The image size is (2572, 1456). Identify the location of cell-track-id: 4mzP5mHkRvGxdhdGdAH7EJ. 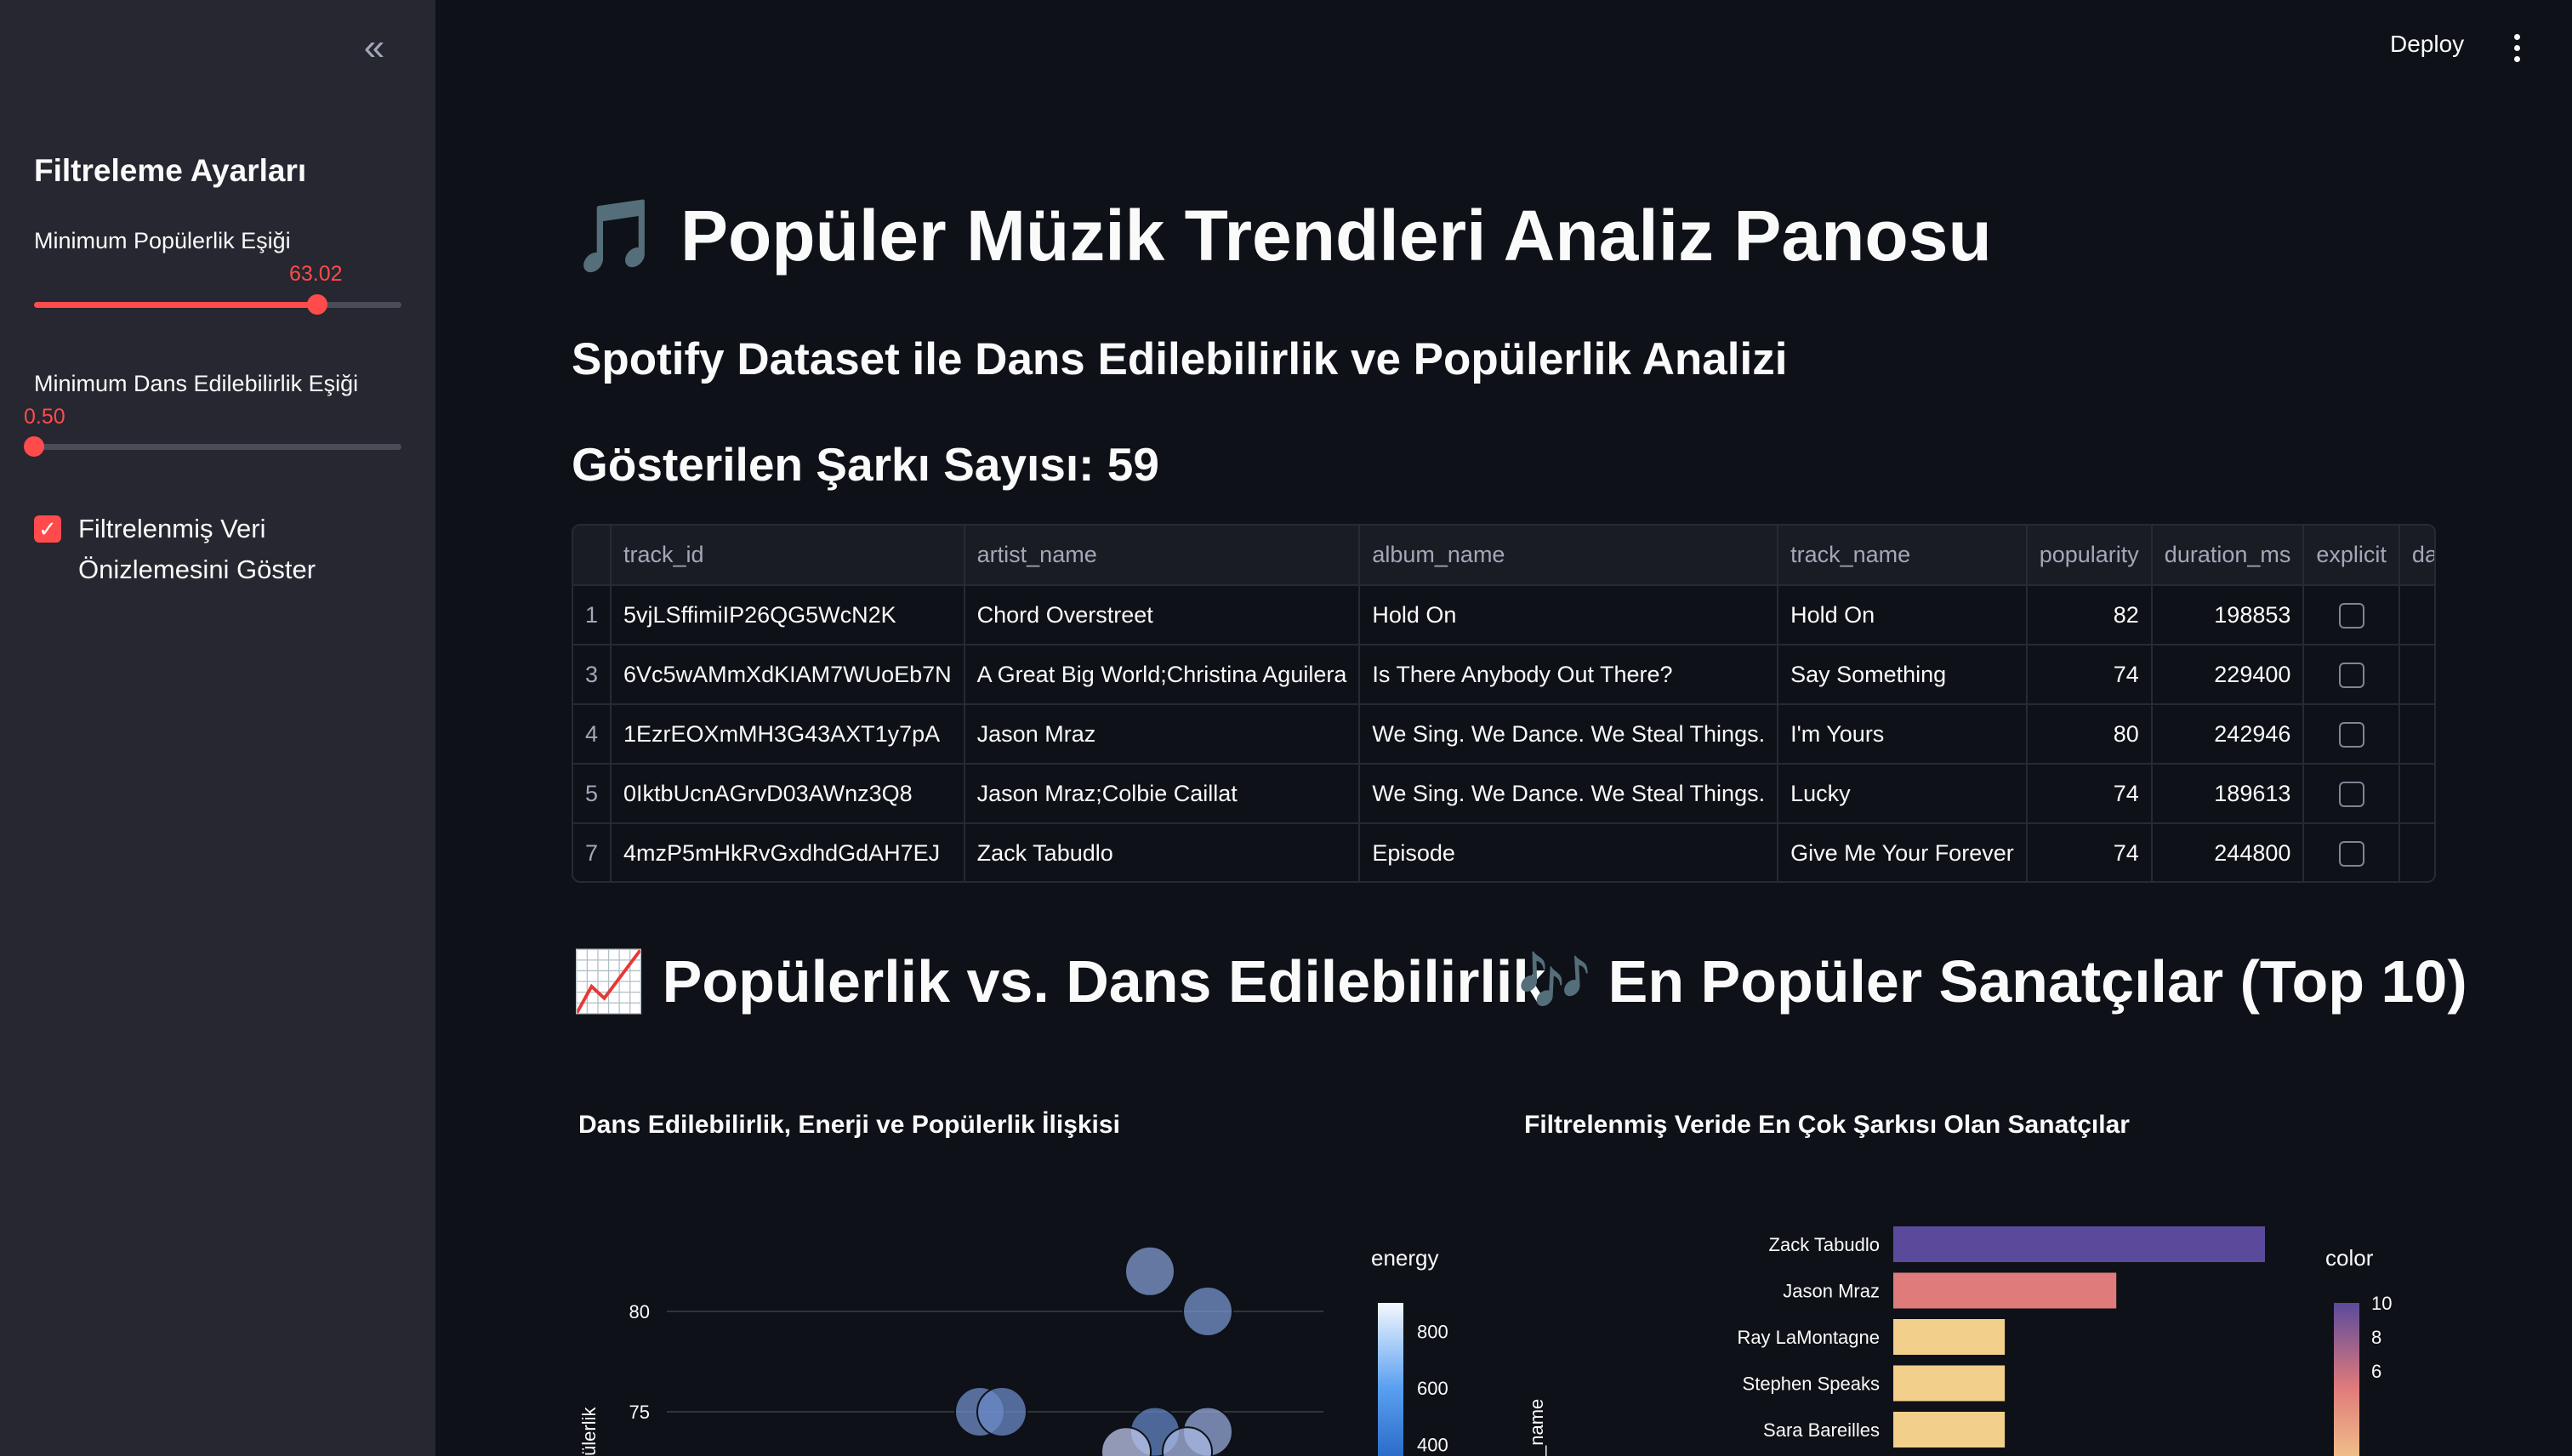
(788, 852).